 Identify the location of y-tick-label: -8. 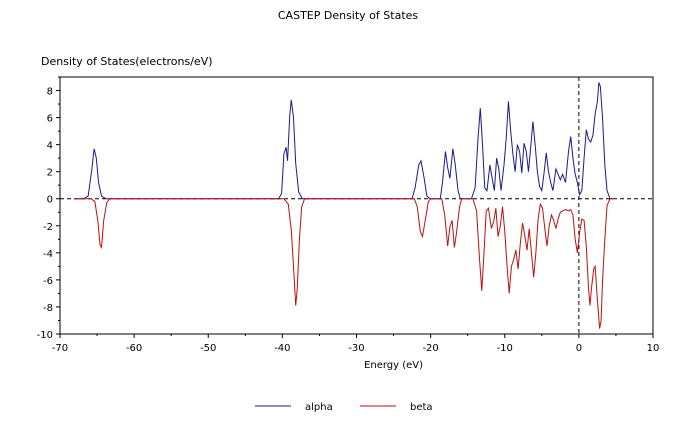
(48, 308).